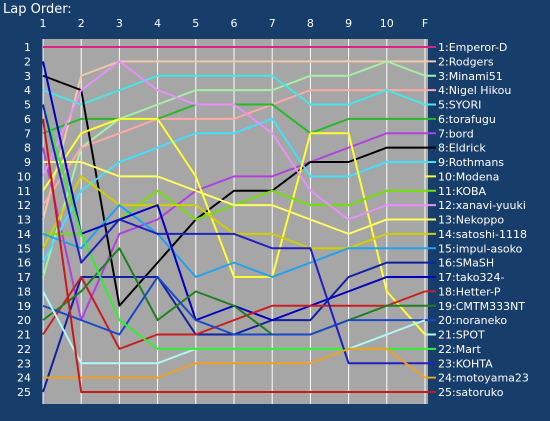 This screenshot has width=550, height=421. What do you see at coordinates (472, 320) in the screenshot?
I see `series-label: 20:noraneko` at bounding box center [472, 320].